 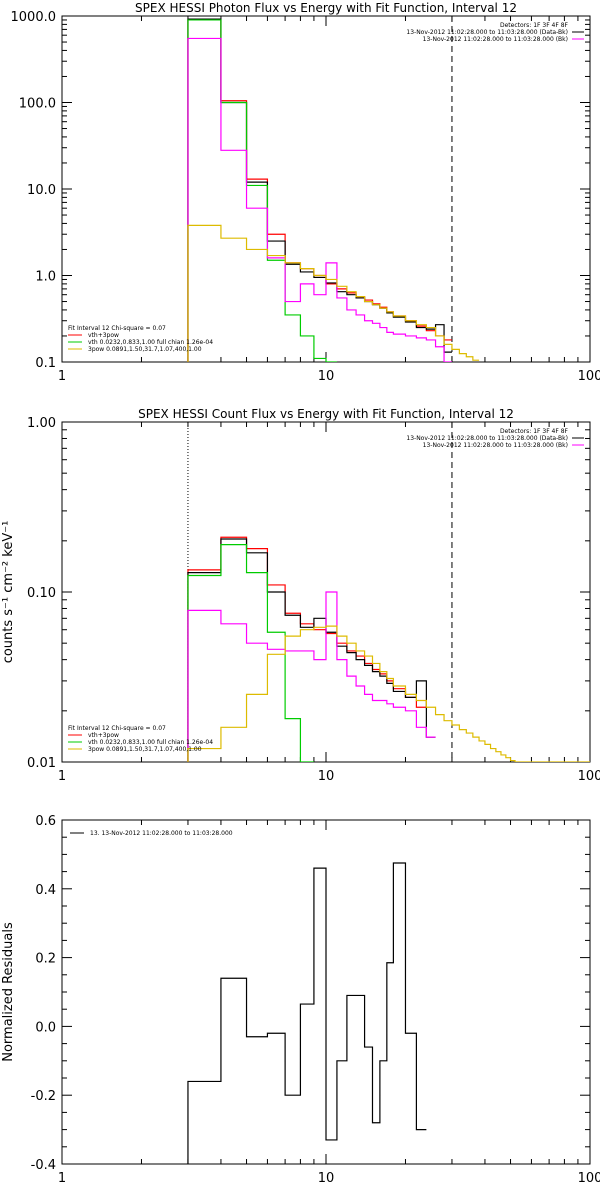 What do you see at coordinates (43, 1165) in the screenshot?
I see `y-tick-label: -0.4` at bounding box center [43, 1165].